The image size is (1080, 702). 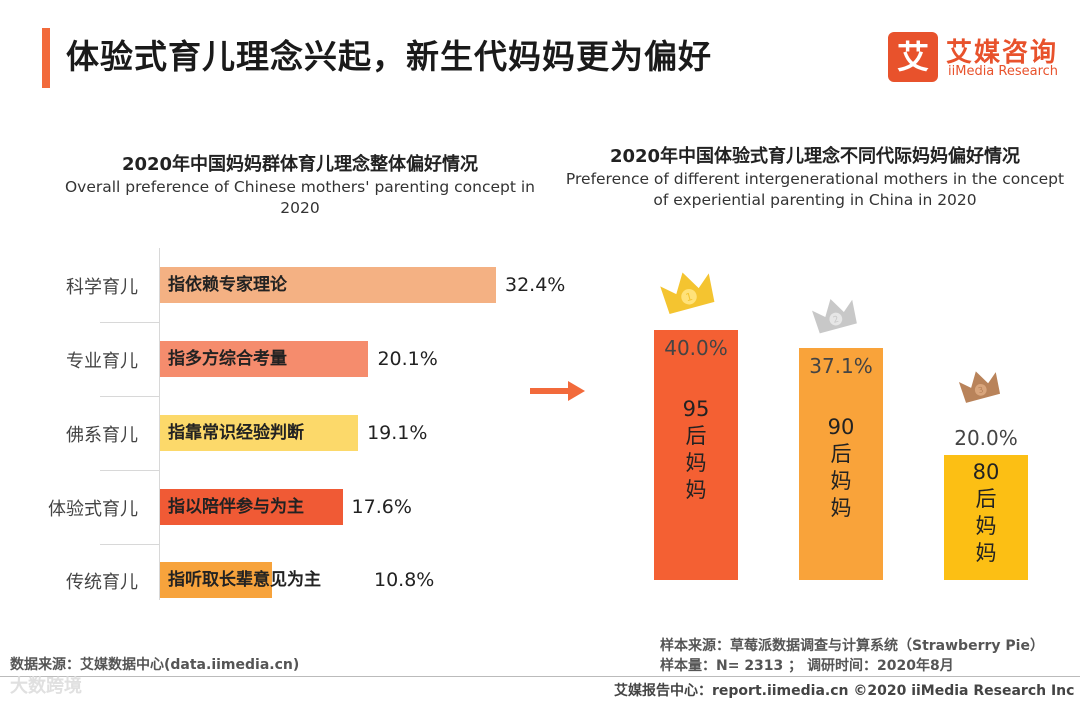 What do you see at coordinates (407, 359) in the screenshot?
I see `data-label: 20.1%` at bounding box center [407, 359].